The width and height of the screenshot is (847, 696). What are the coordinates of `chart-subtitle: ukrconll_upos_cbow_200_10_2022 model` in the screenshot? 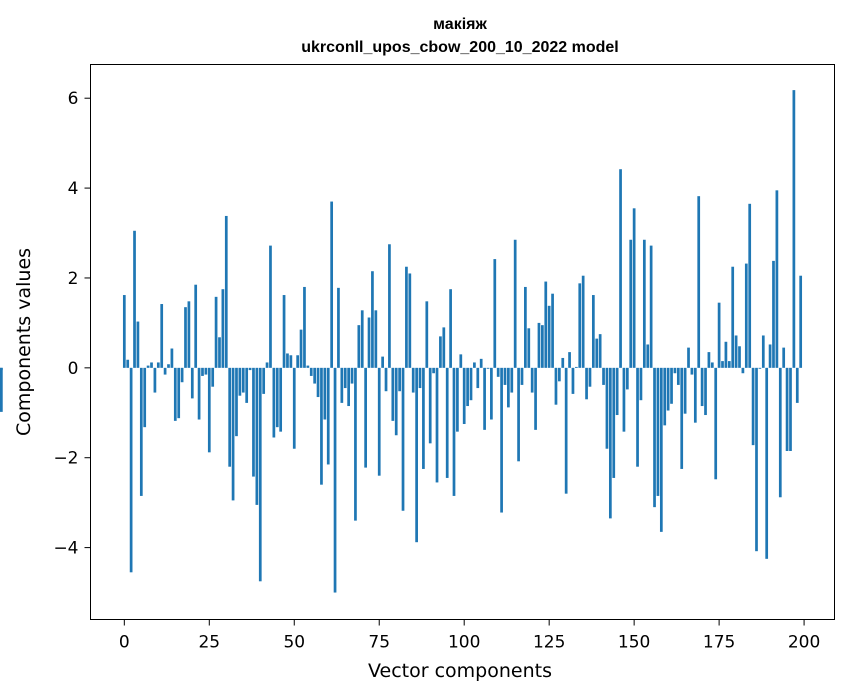 It's located at (459, 47).